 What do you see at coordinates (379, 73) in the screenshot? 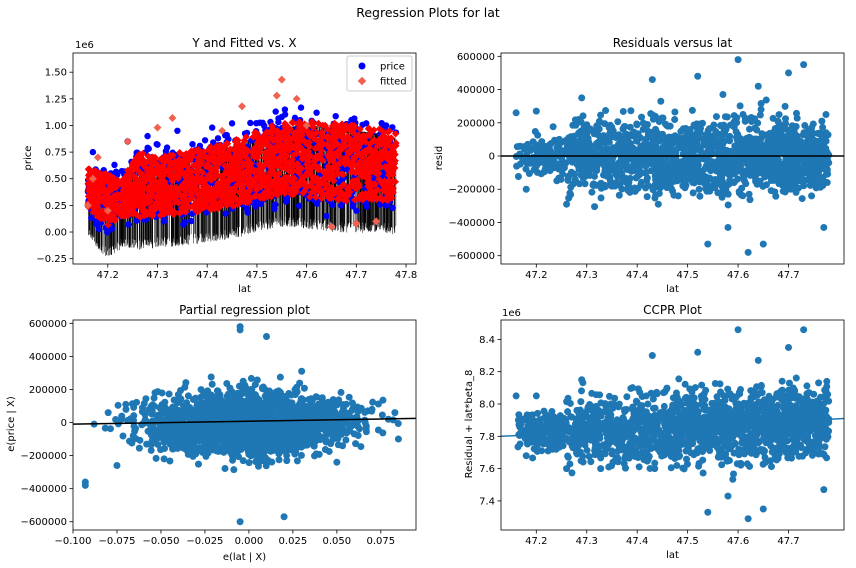
I see `legend: price fitted` at bounding box center [379, 73].